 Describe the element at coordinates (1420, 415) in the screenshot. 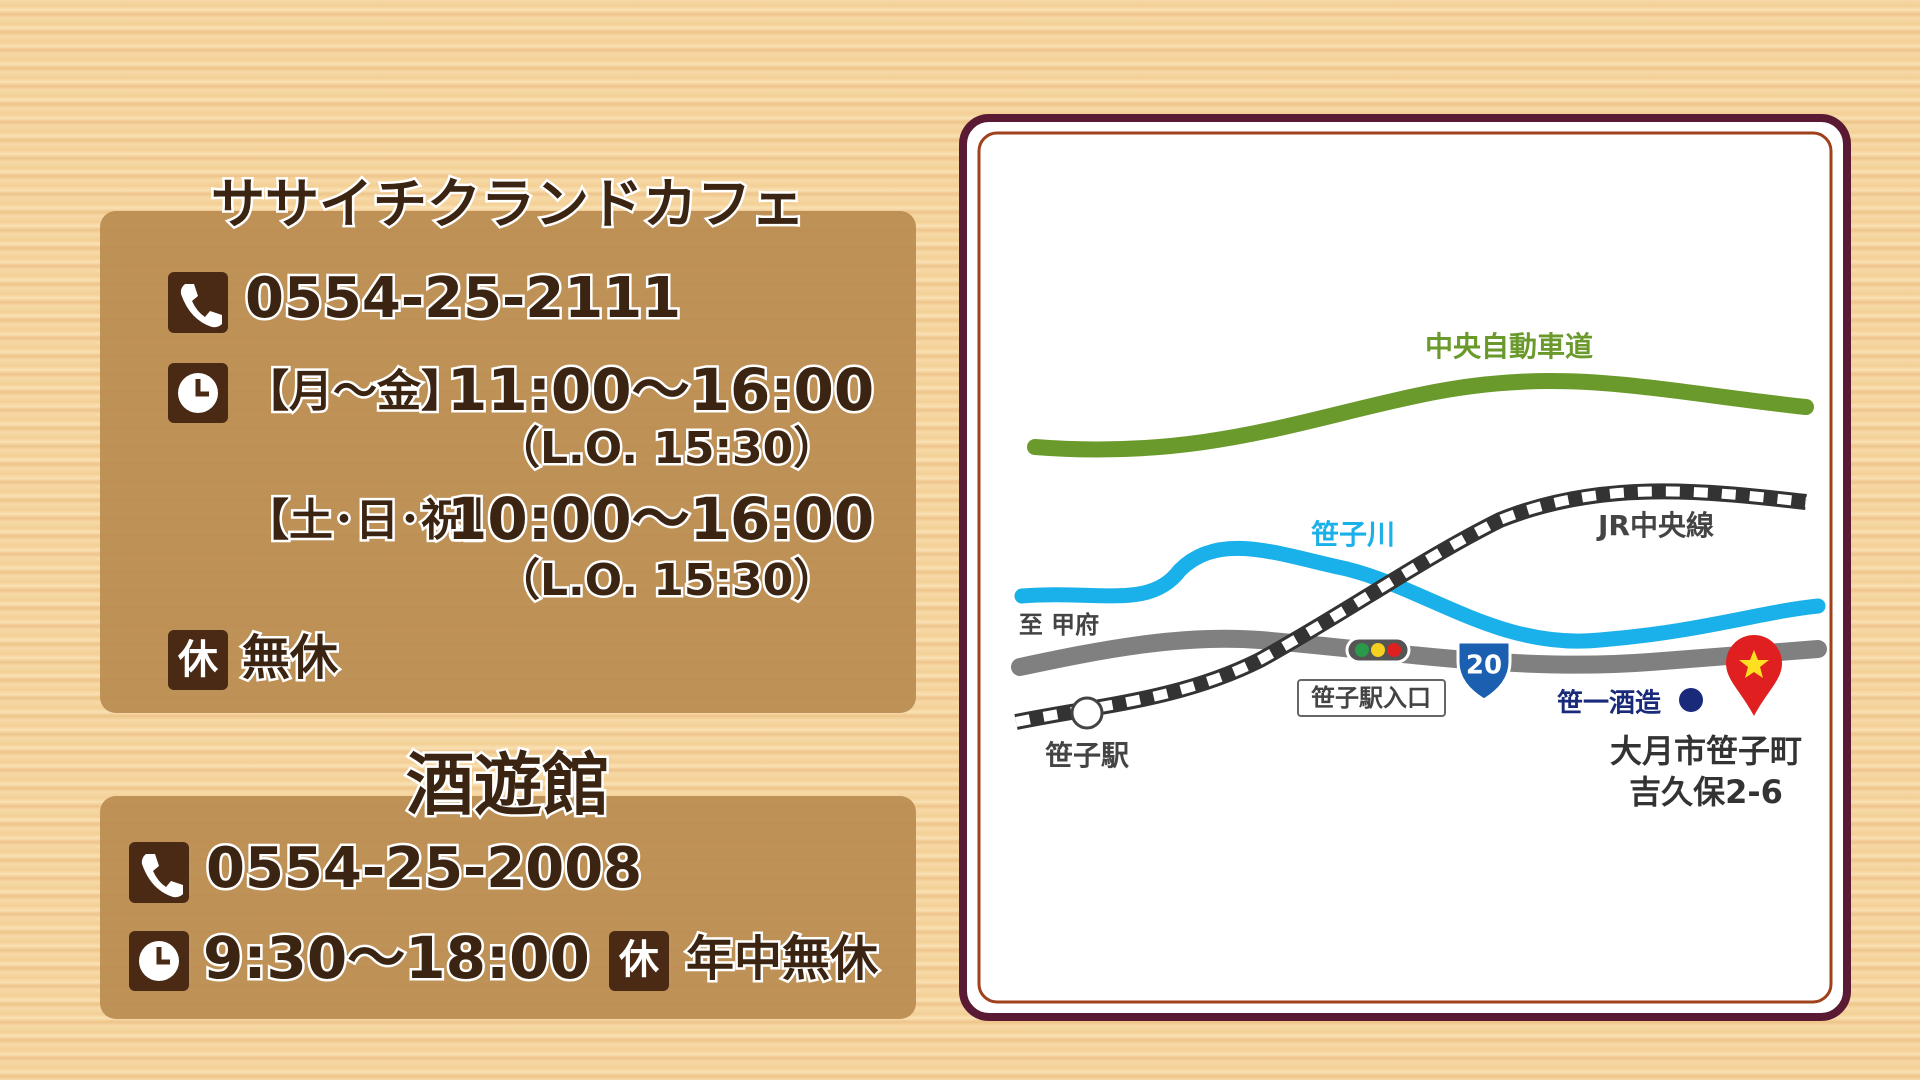

I see `expressway` at that location.